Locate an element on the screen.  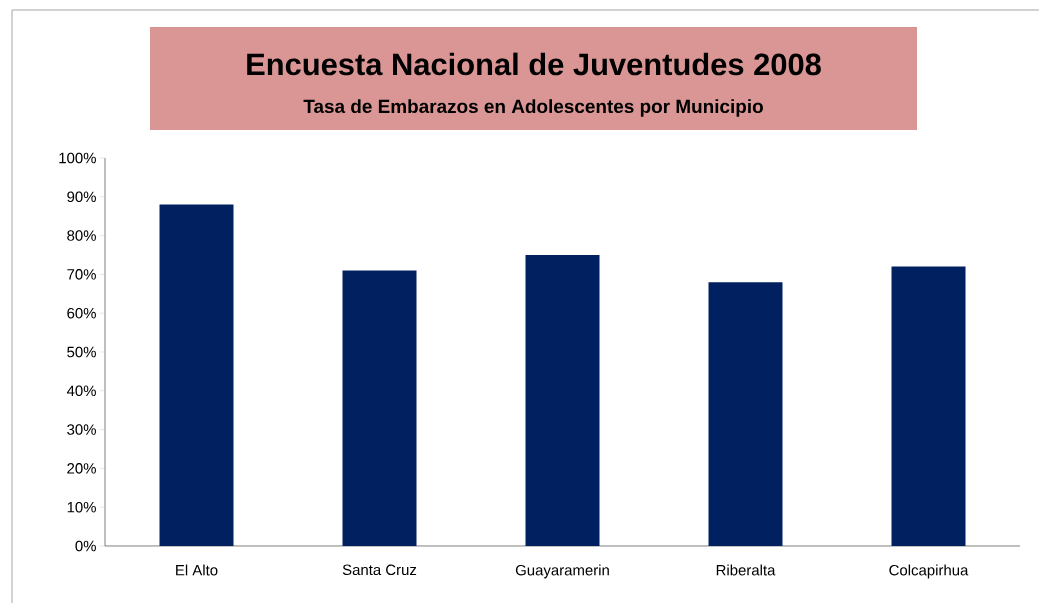
y-tick-label: 40% is located at coordinates (81, 391).